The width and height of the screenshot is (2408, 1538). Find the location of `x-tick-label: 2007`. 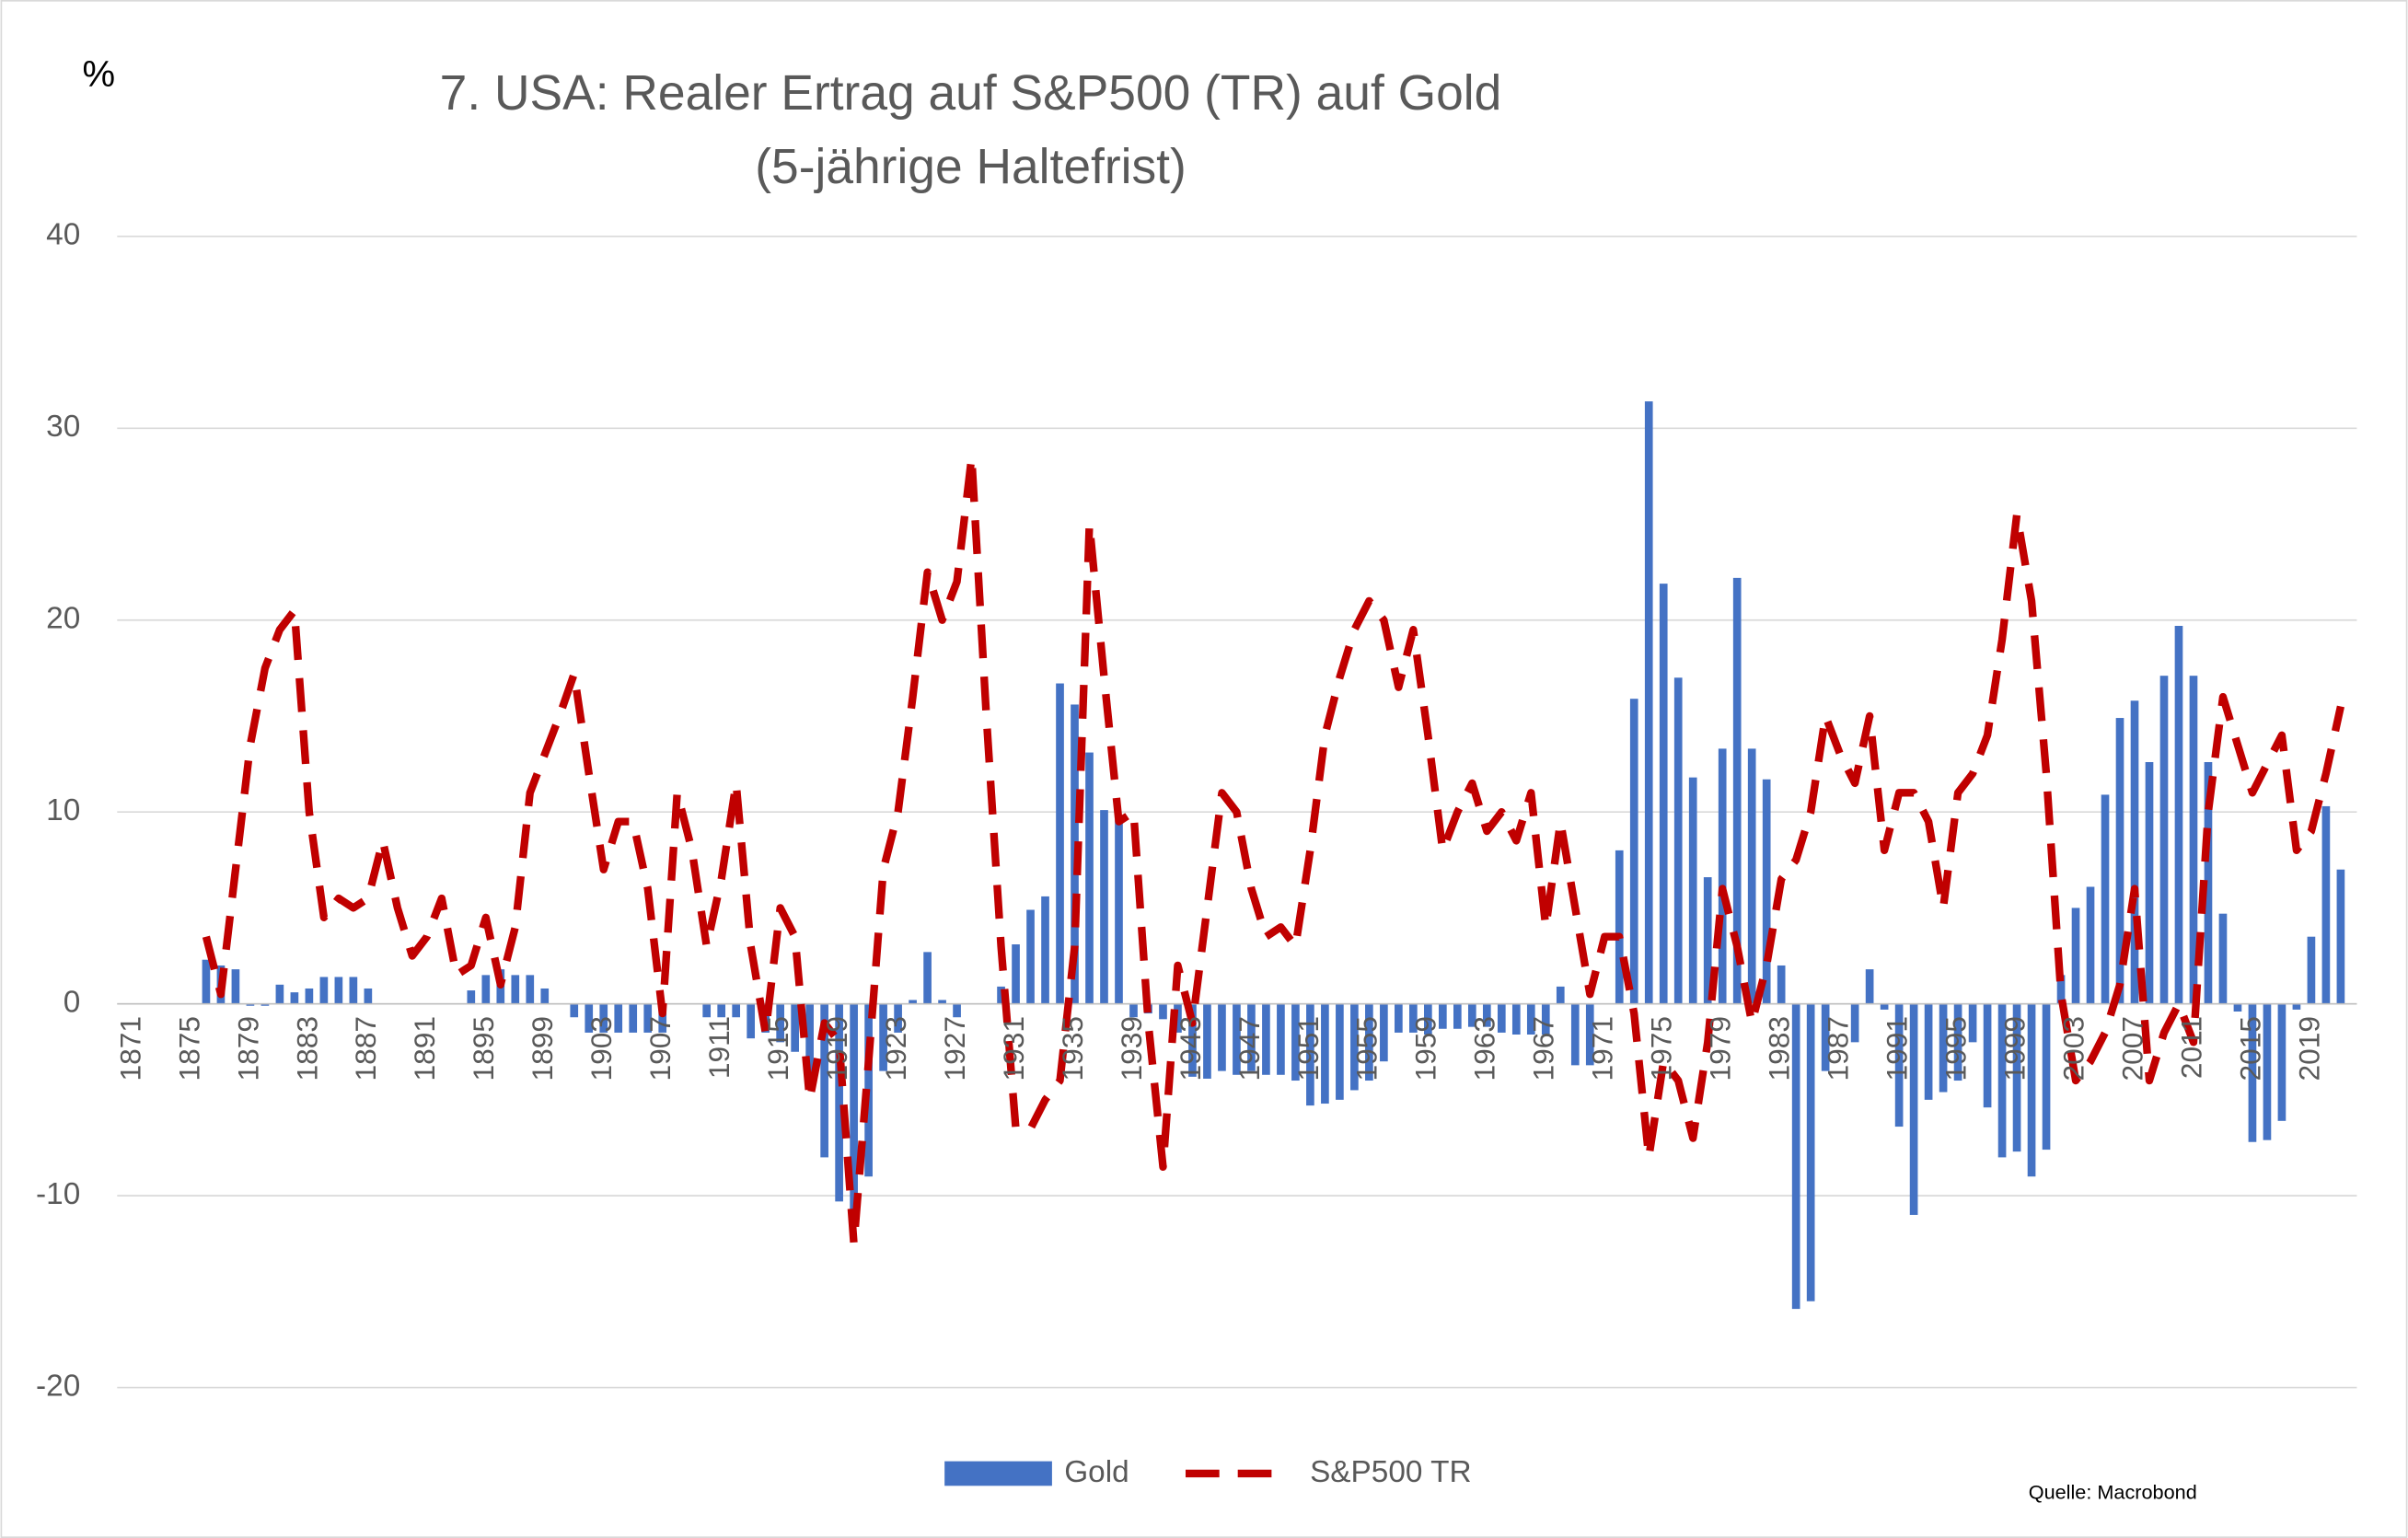

x-tick-label: 2007 is located at coordinates (2131, 1048).